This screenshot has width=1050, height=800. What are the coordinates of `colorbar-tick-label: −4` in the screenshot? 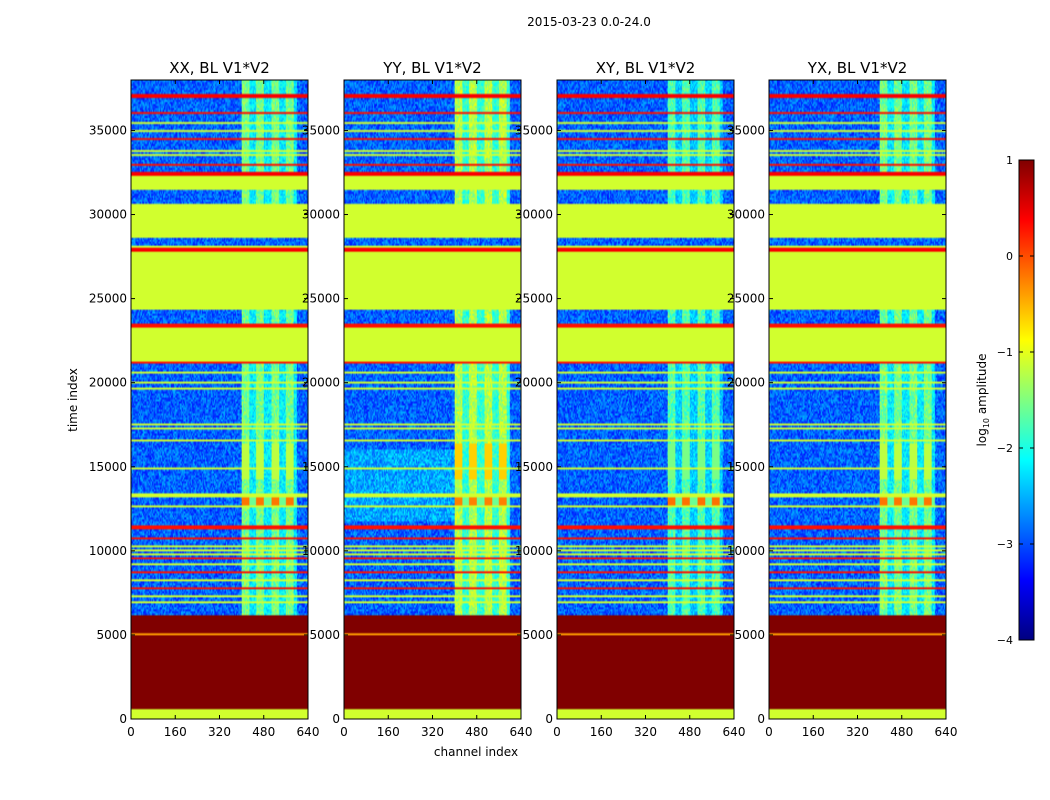 It's located at (1005, 640).